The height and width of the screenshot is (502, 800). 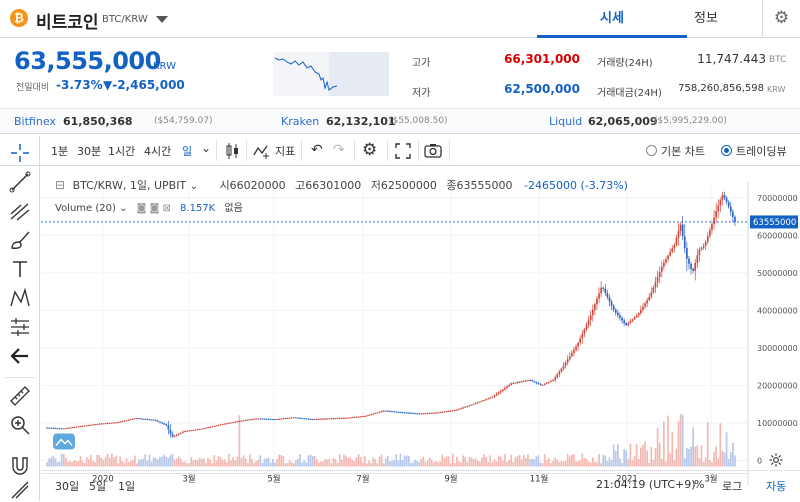 What do you see at coordinates (776, 486) in the screenshot?
I see `auto-toggle: 자동` at bounding box center [776, 486].